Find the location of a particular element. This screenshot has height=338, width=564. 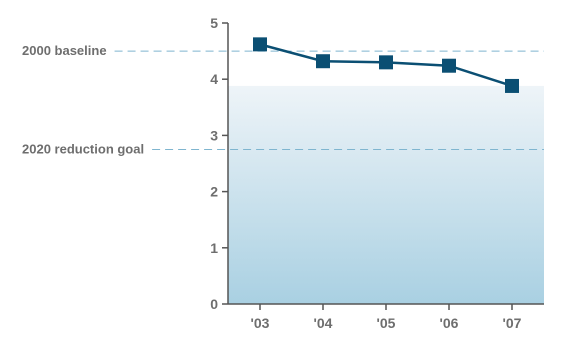

y-tick-label: 2 is located at coordinates (214, 192).